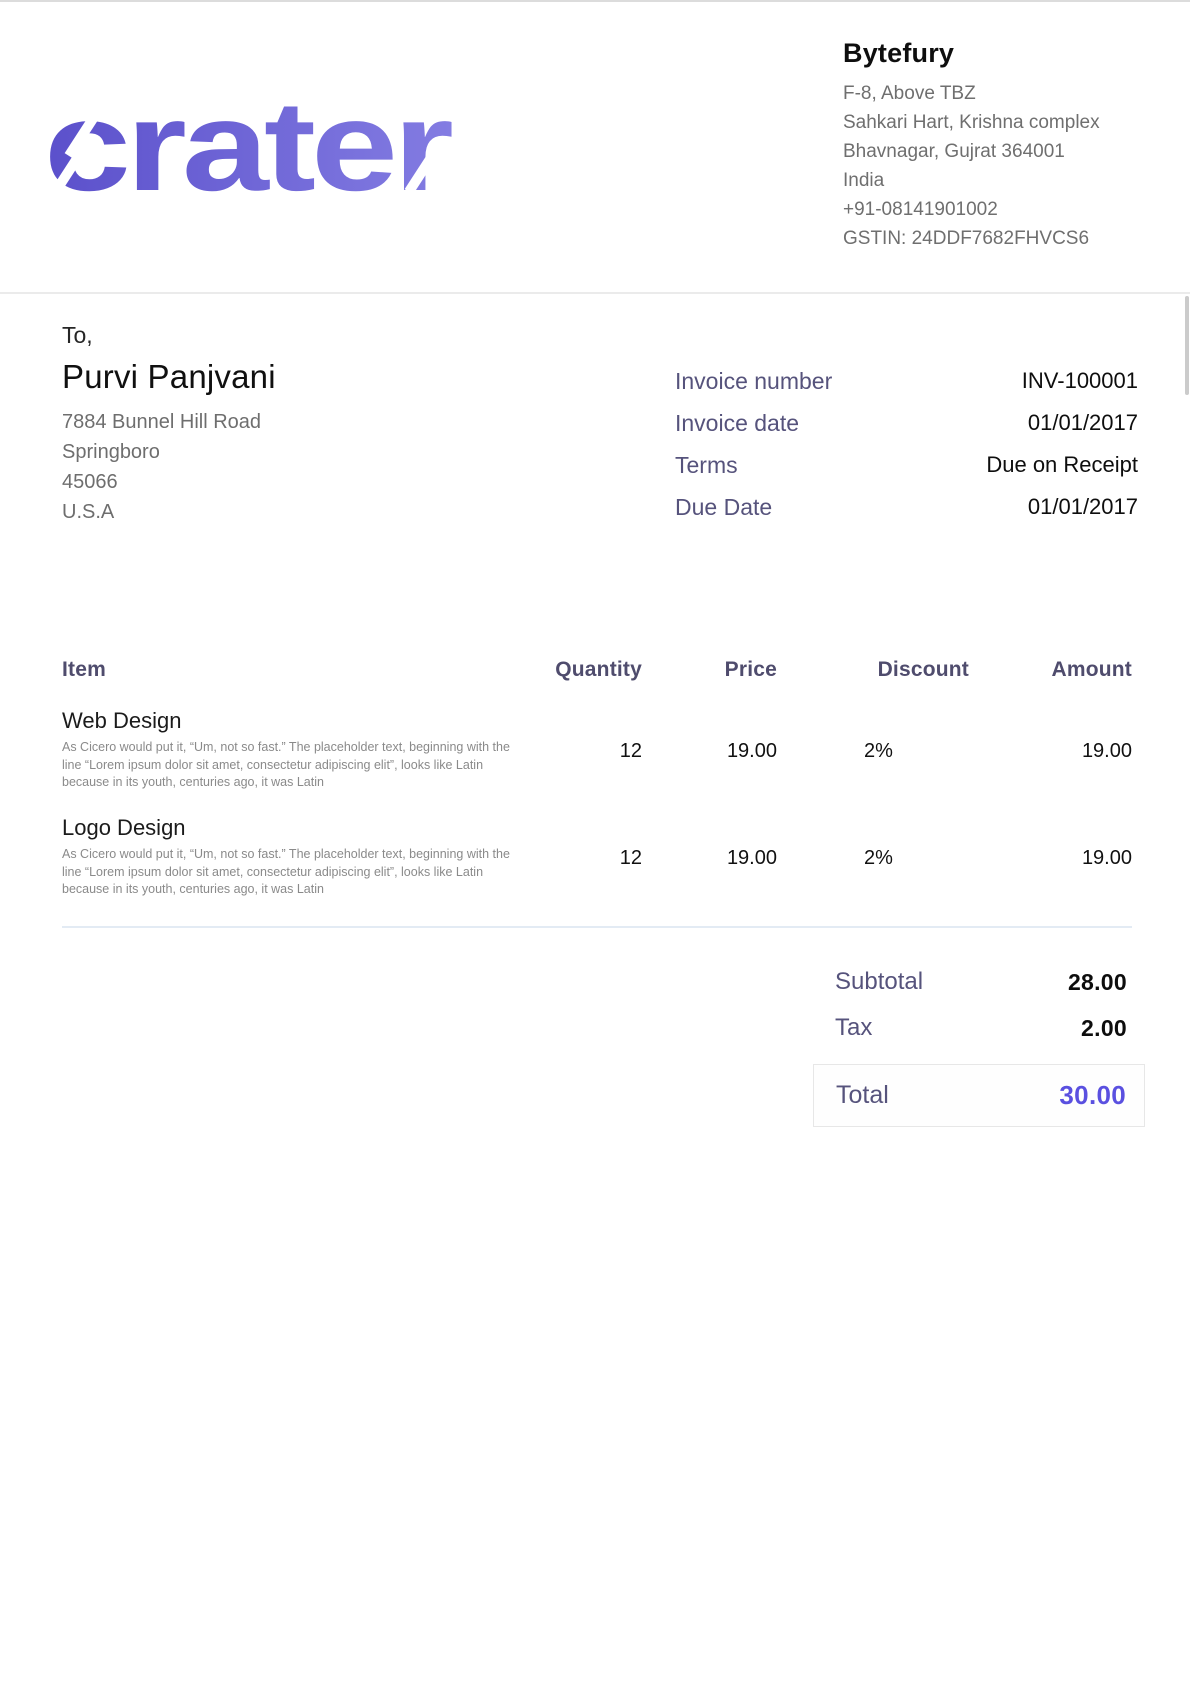 This screenshot has height=1684, width=1190. Describe the element at coordinates (1104, 1027) in the screenshot. I see `tax-value: 2.00` at that location.